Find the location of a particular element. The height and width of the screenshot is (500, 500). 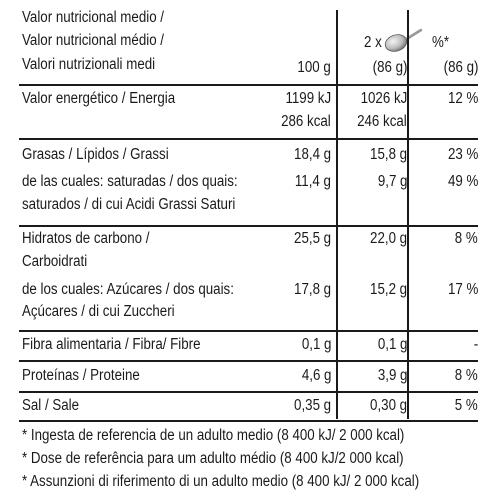

nutrient-label: Fibra alimentaria / Fibra/ Fibre is located at coordinates (111, 344).